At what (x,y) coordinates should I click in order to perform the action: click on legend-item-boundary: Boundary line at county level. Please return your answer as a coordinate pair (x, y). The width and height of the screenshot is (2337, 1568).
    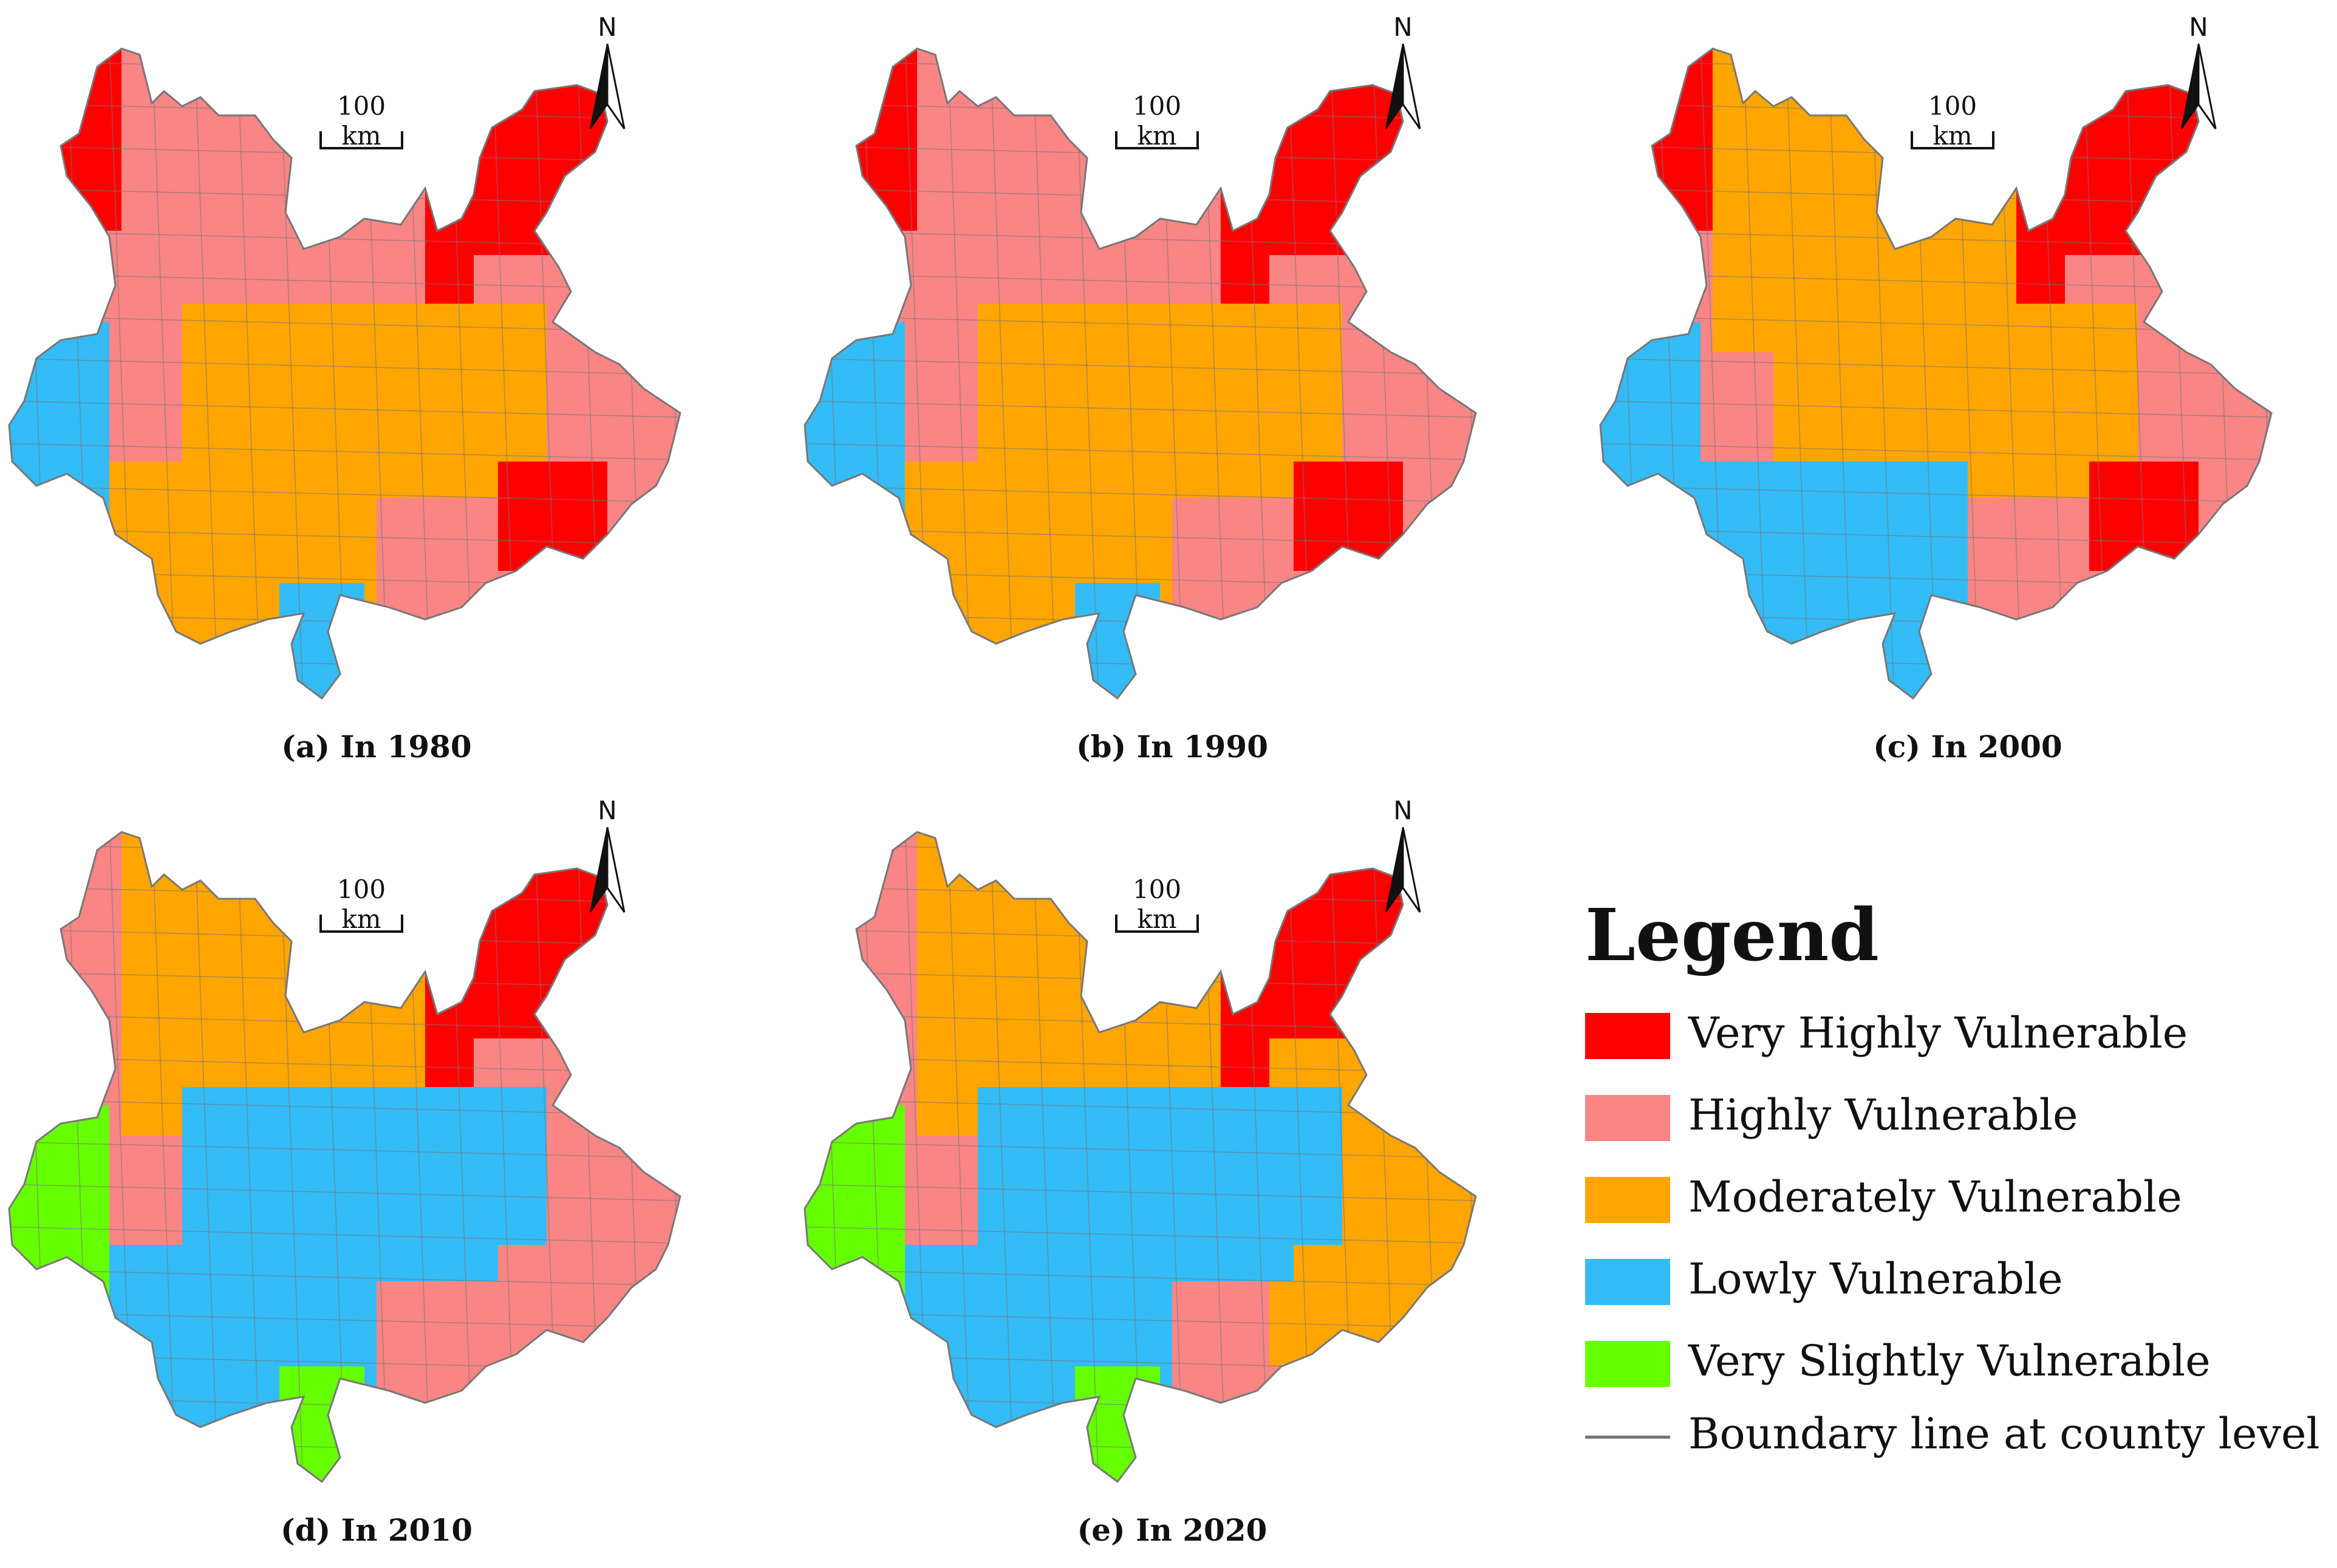
    Looking at the image, I should click on (1959, 1436).